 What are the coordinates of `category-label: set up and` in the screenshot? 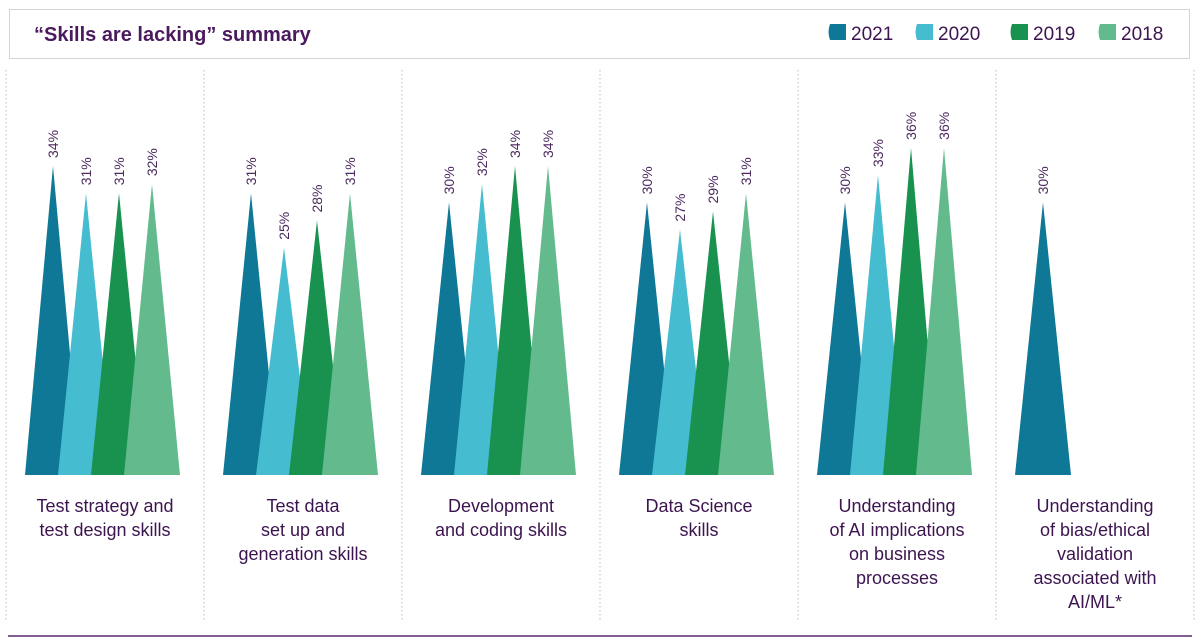 It's located at (303, 530).